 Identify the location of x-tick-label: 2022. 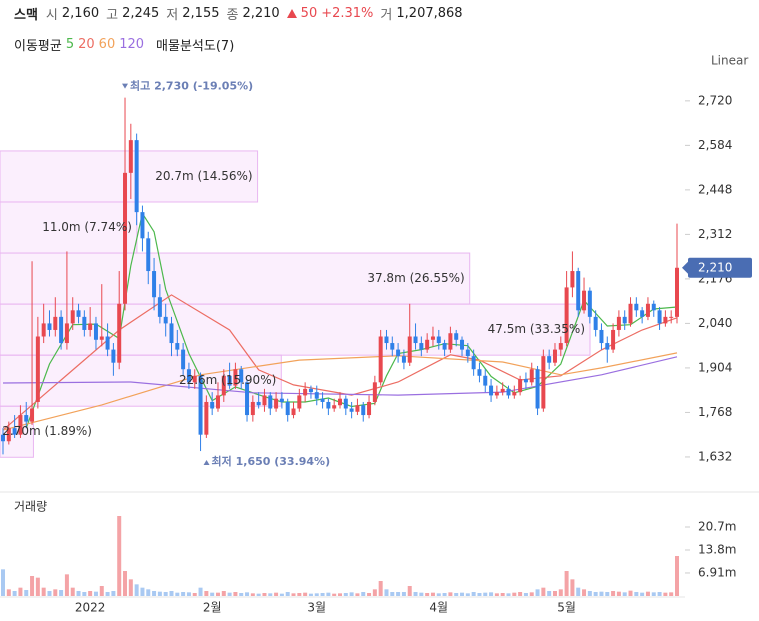
(90, 608).